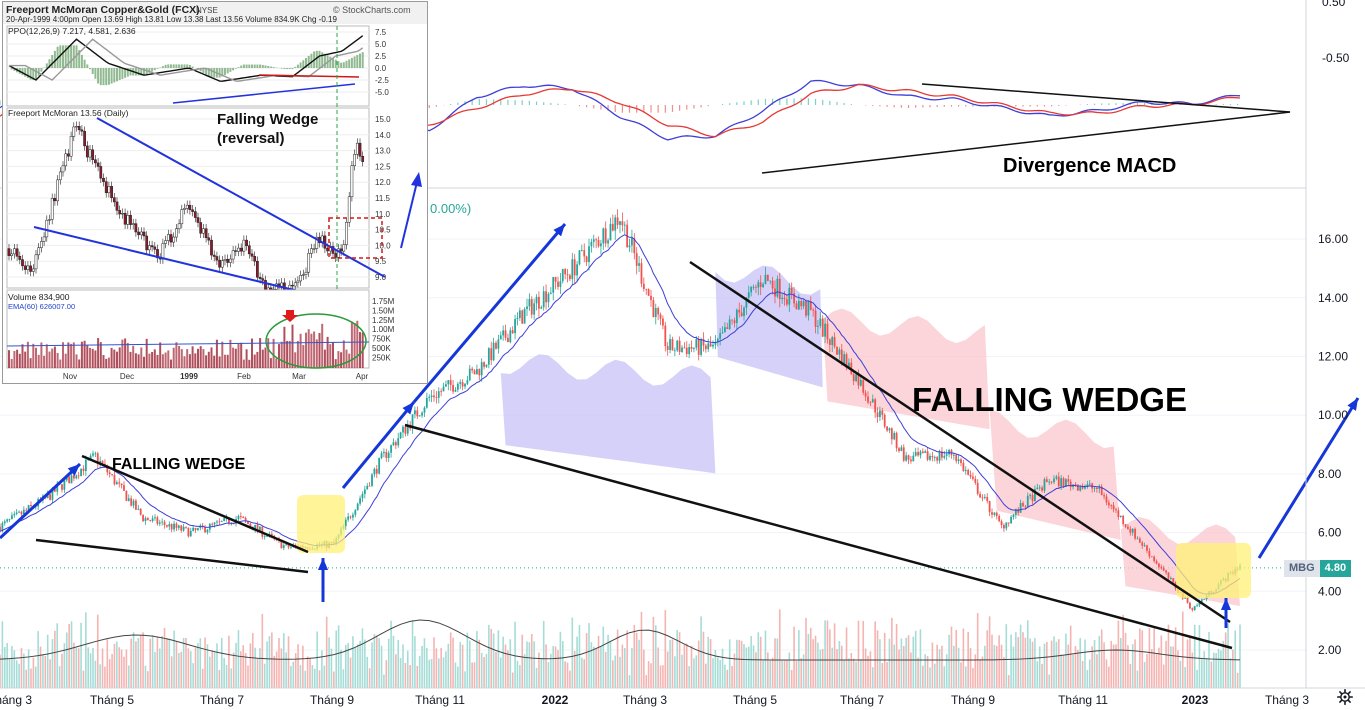 This screenshot has height=710, width=1365. I want to click on price-axis-tick: 16.00, so click(1333, 239).